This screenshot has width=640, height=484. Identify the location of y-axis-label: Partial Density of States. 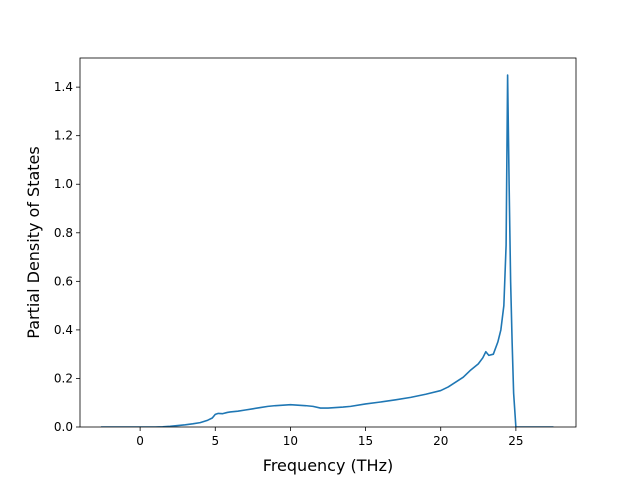
(33, 242).